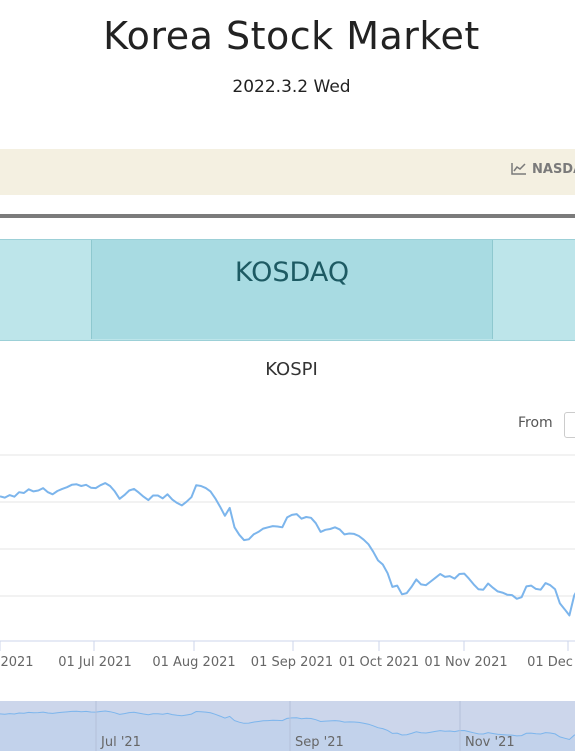 The height and width of the screenshot is (751, 575). I want to click on nav-link-nasdaq: NASDA, so click(543, 169).